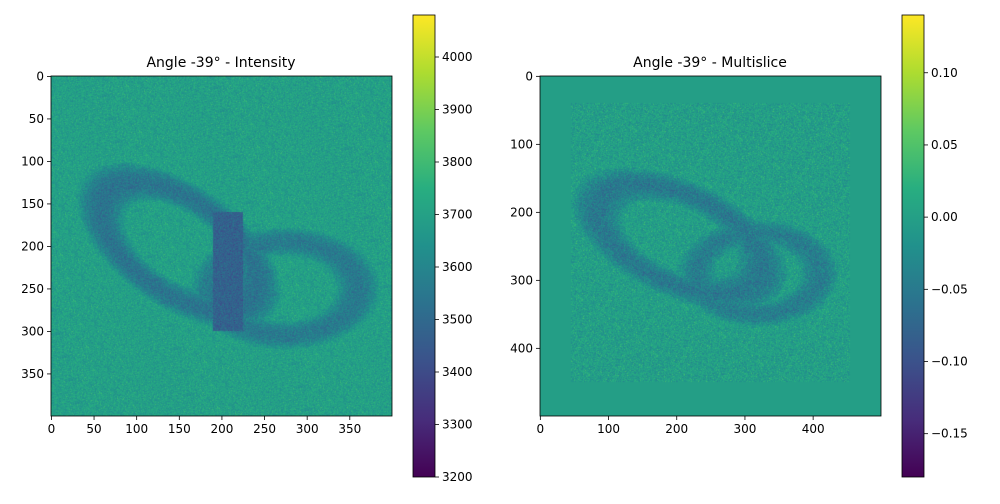 The height and width of the screenshot is (504, 1000). I want to click on x-tick-label: 150, so click(179, 429).